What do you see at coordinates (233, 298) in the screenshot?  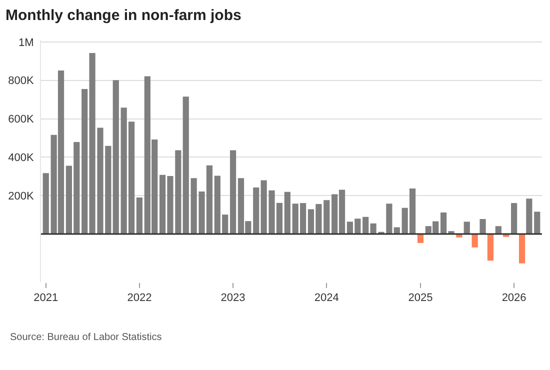 I see `x-tick-label: 2023` at bounding box center [233, 298].